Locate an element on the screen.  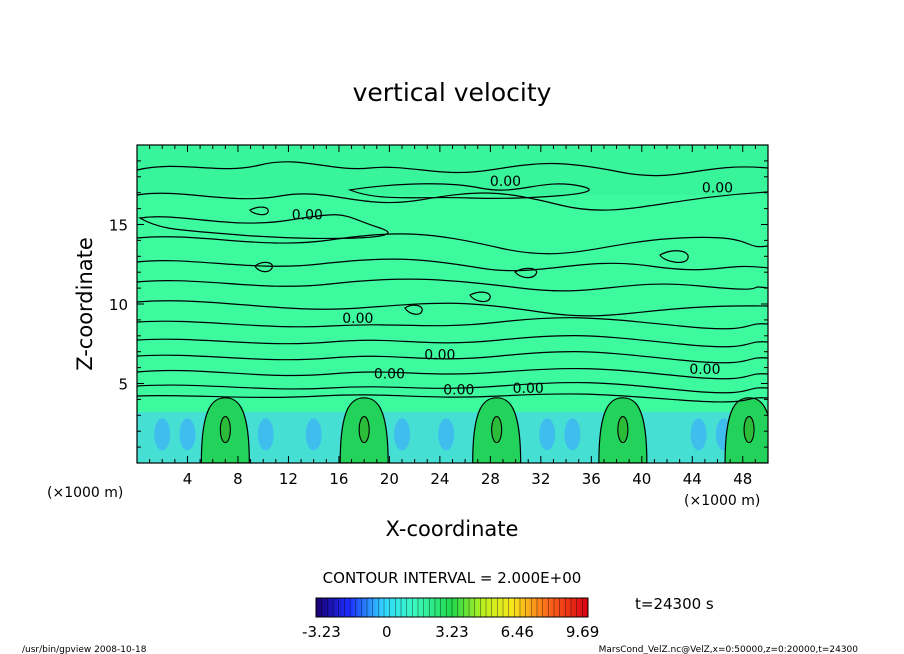
contour-interval-label: CONTOUR INTERVAL = 2.000E+00 is located at coordinates (452, 578).